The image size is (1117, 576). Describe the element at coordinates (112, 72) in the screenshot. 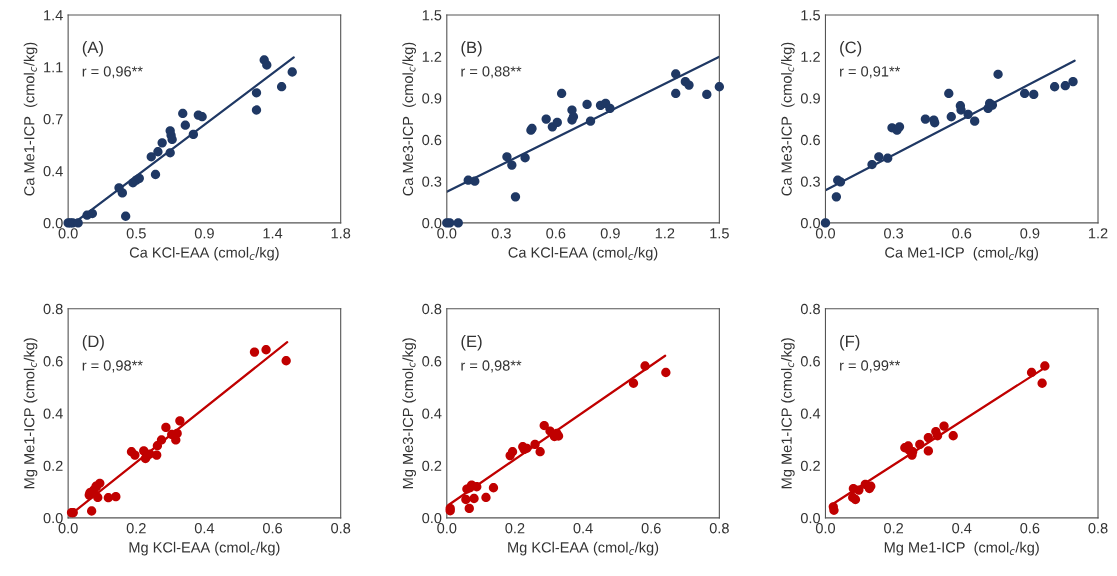

I see `annotation: r = 0,96**` at that location.